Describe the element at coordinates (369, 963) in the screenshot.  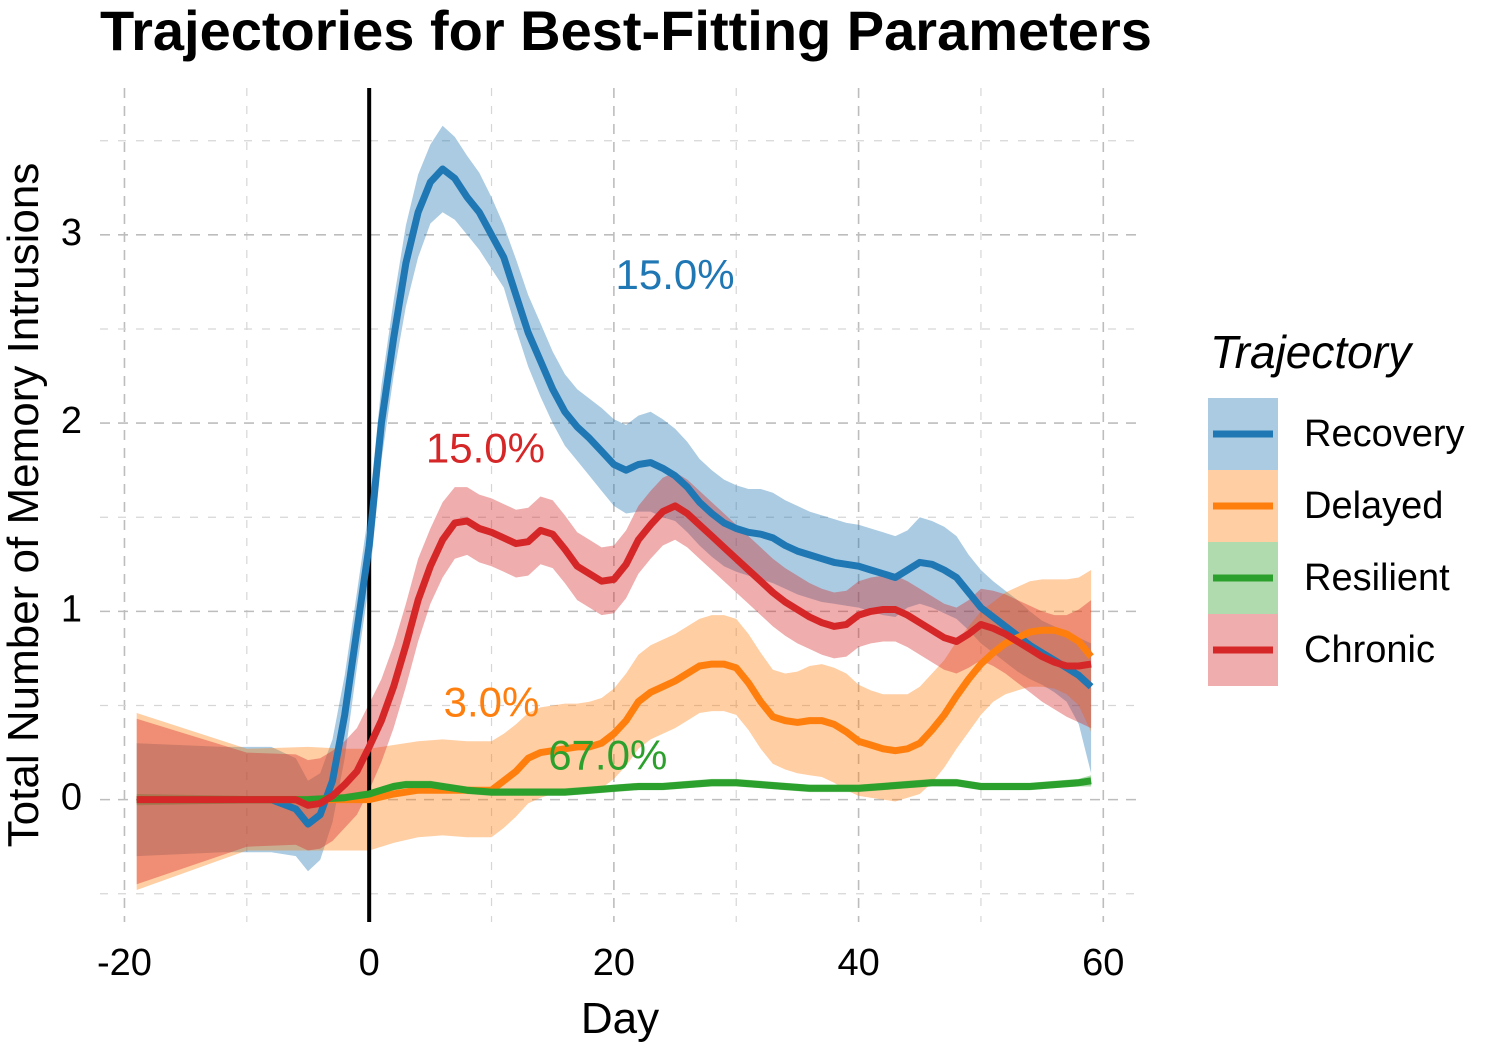
I see `x-tick-label: 0` at that location.